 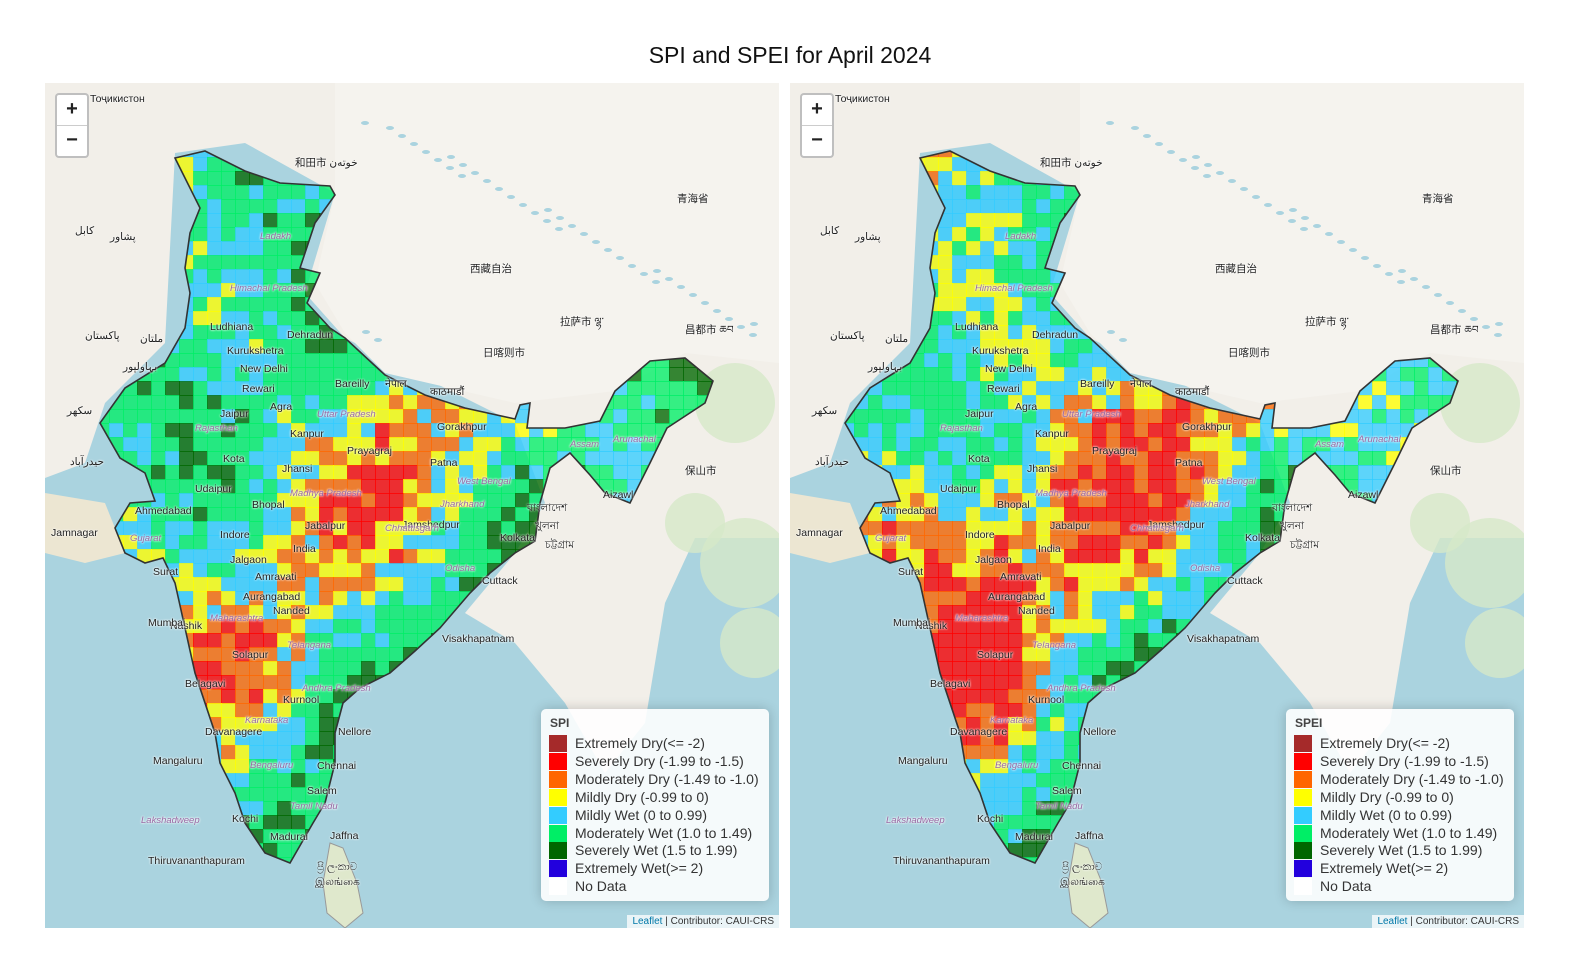 I want to click on place-label: Aurangabad, so click(x=1017, y=597).